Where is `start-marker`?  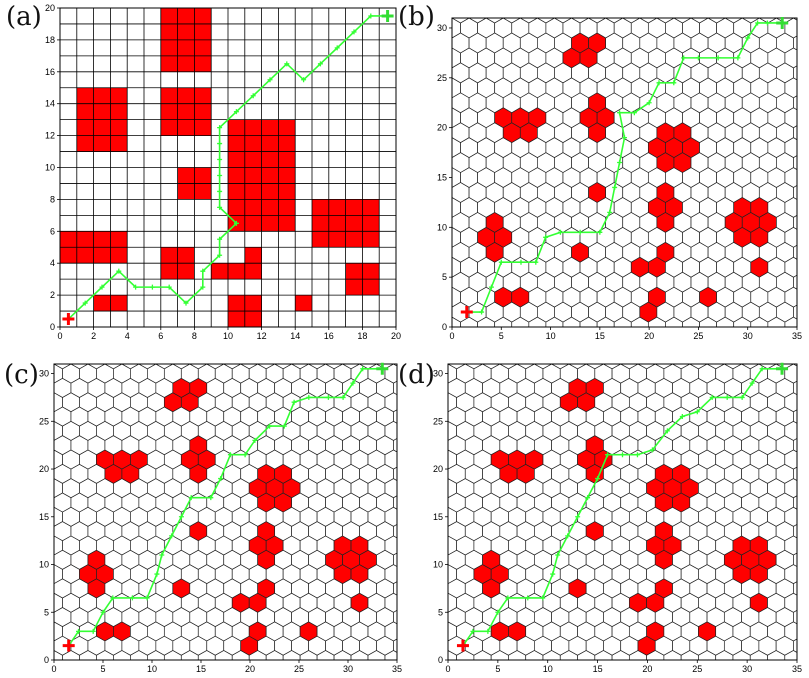
start-marker is located at coordinates (68, 319).